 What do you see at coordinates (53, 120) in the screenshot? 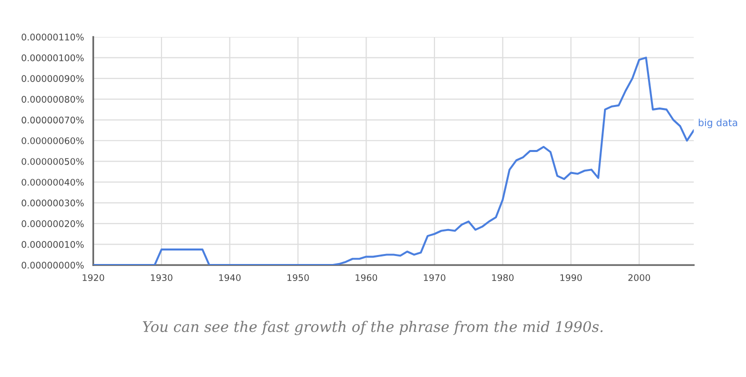
I see `y-tick-label: 0.00000070%` at bounding box center [53, 120].